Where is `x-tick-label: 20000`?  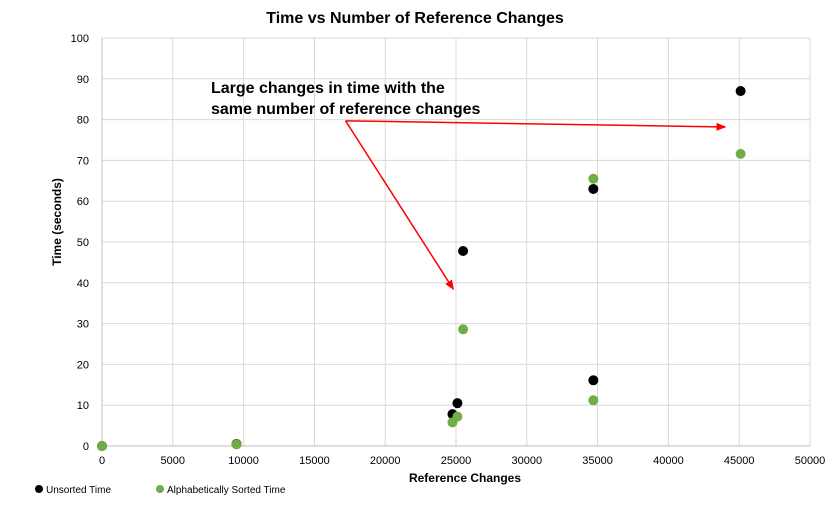 x-tick-label: 20000 is located at coordinates (385, 461).